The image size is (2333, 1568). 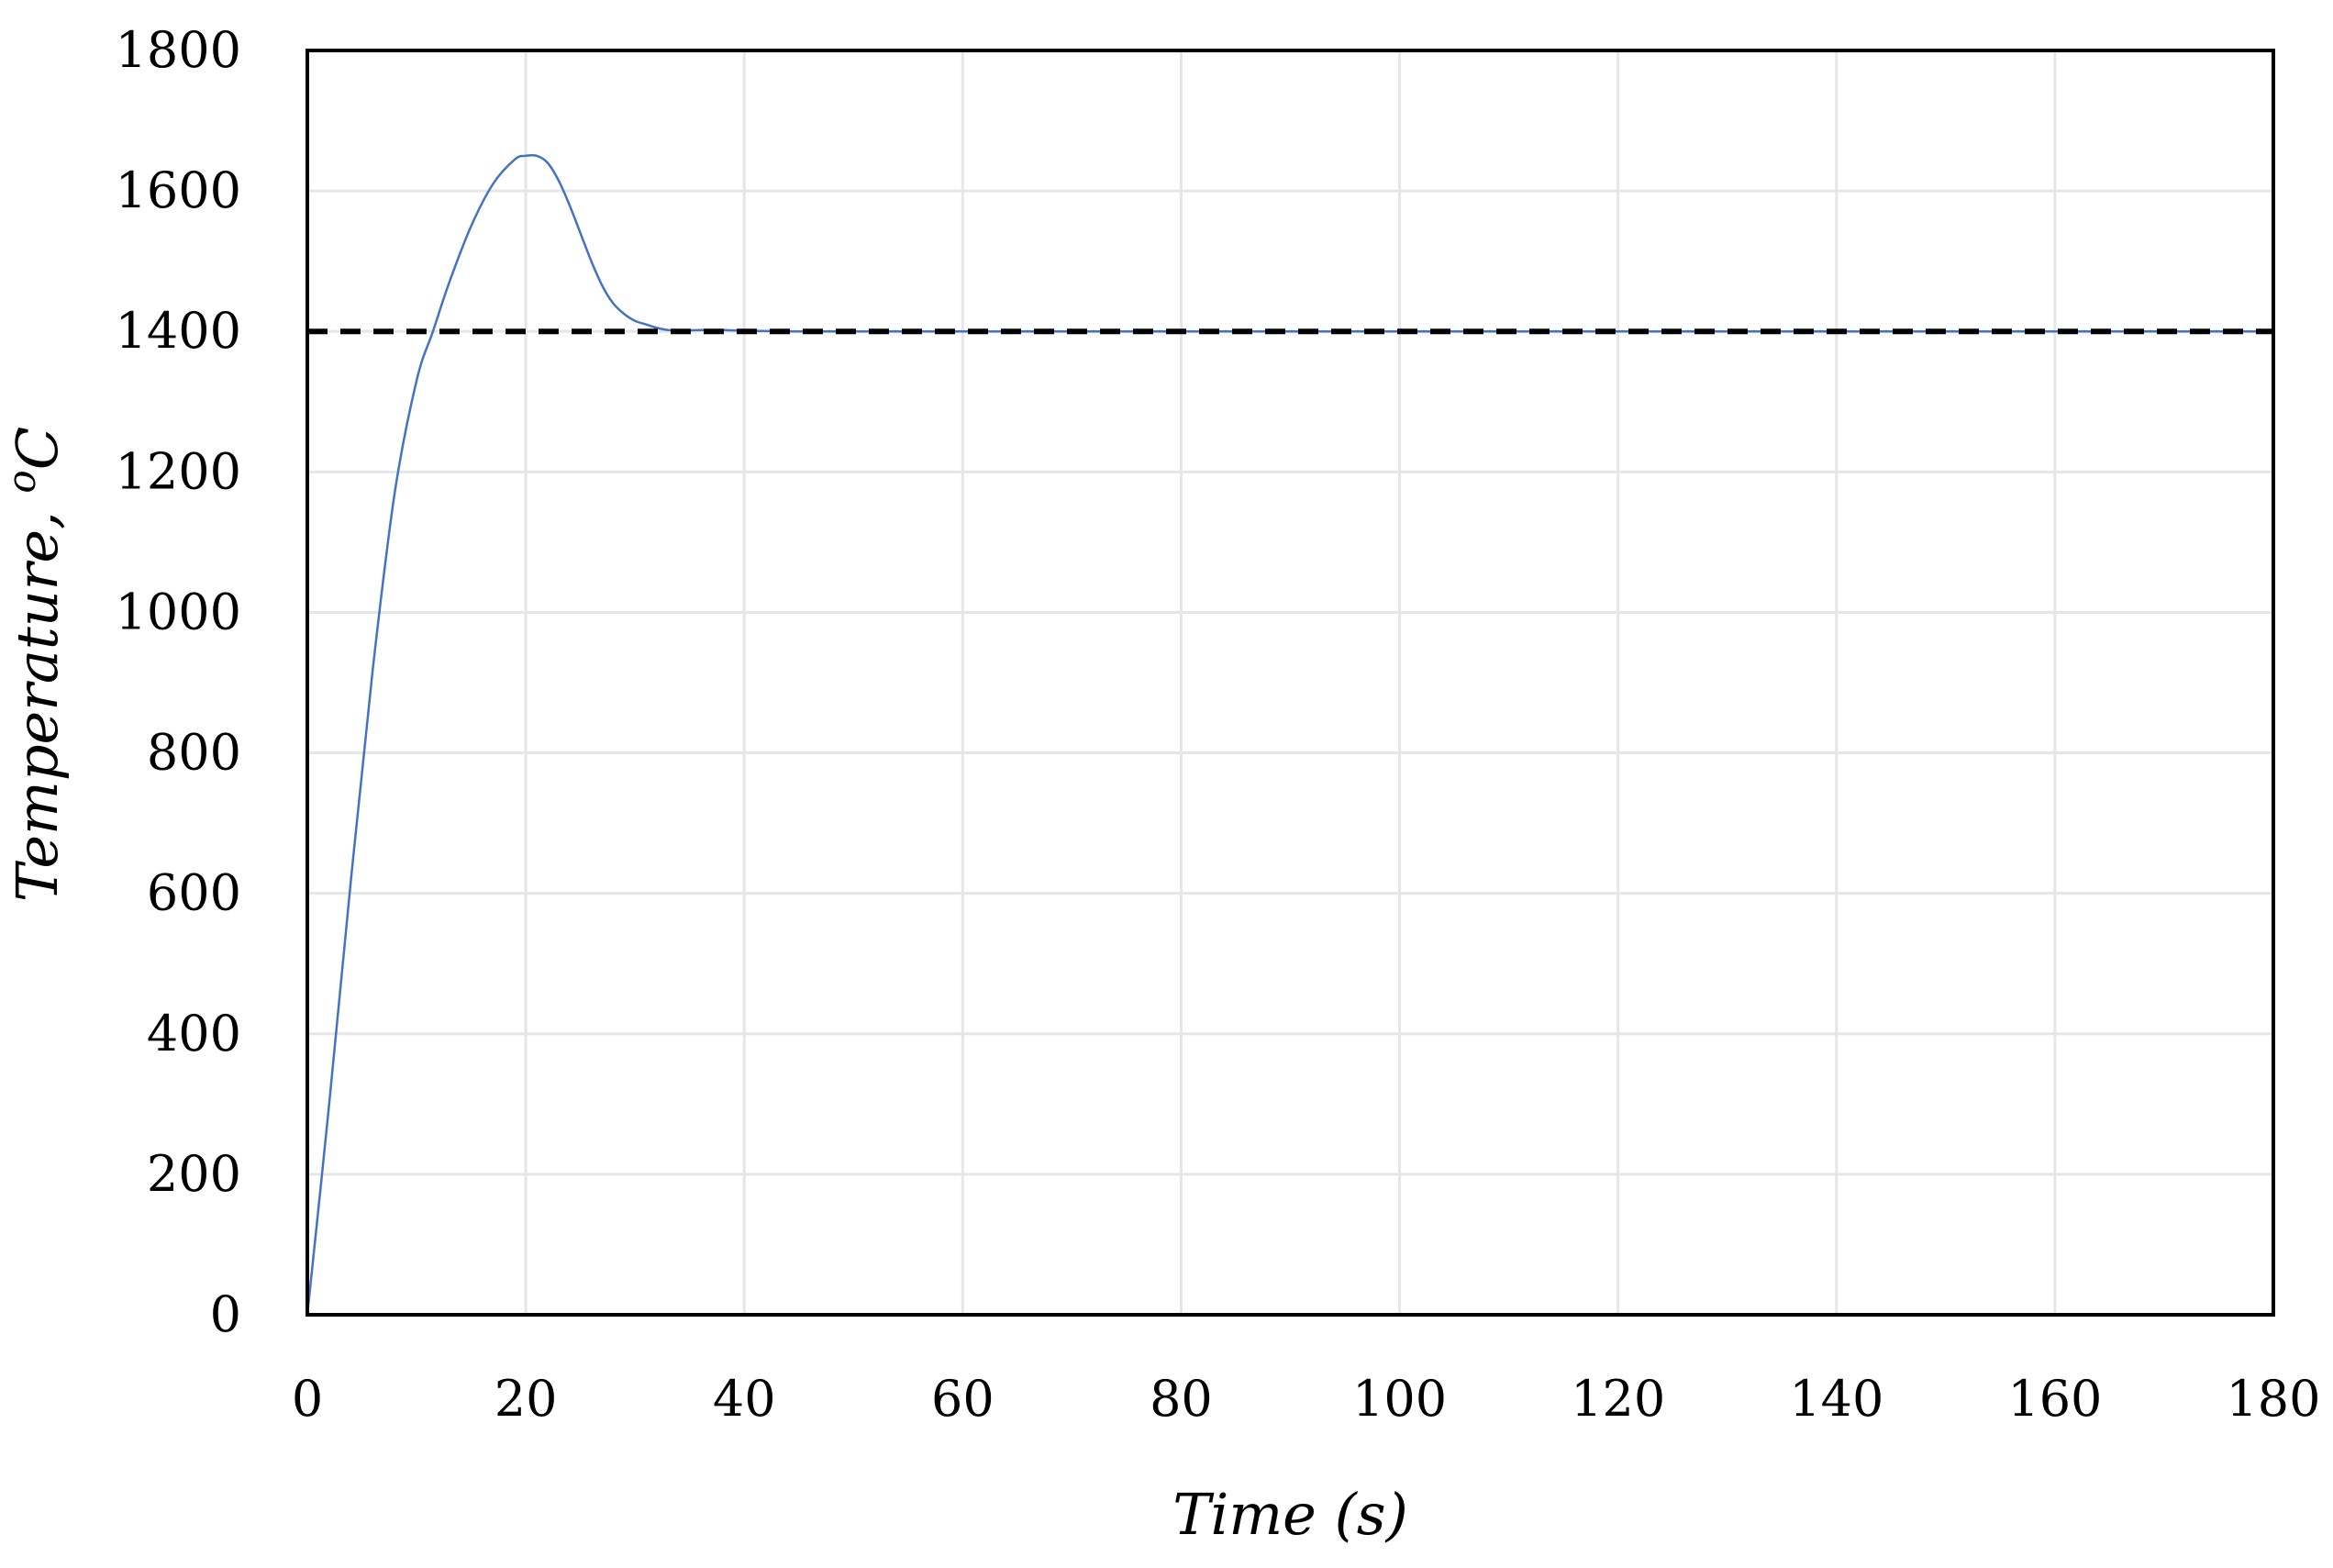 What do you see at coordinates (1181, 1399) in the screenshot?
I see `x-tick-label: 80` at bounding box center [1181, 1399].